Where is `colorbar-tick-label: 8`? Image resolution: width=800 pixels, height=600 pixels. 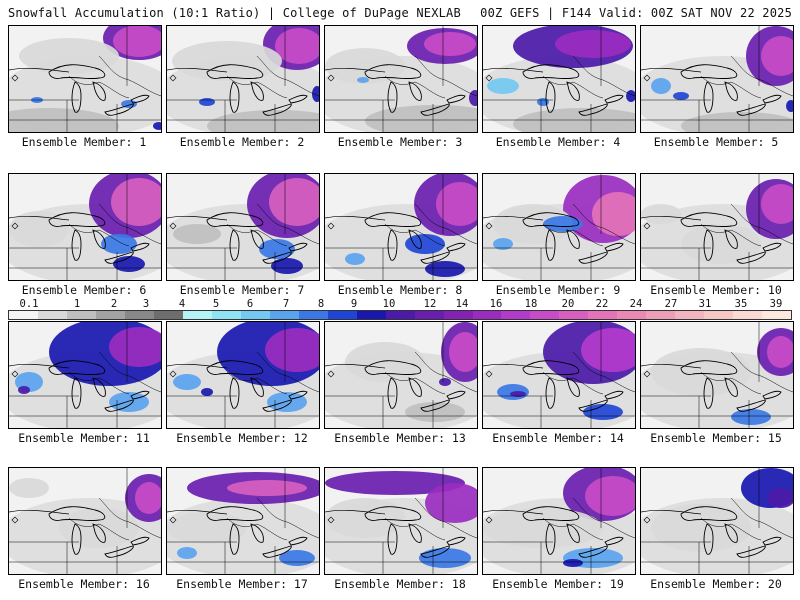
colorbar-tick-label: 8 is located at coordinates (321, 304).